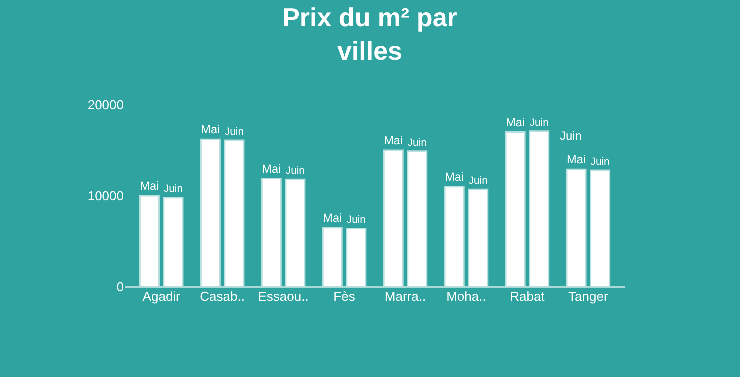 The width and height of the screenshot is (740, 377). Describe the element at coordinates (120, 287) in the screenshot. I see `y-tick-label: 0` at that location.